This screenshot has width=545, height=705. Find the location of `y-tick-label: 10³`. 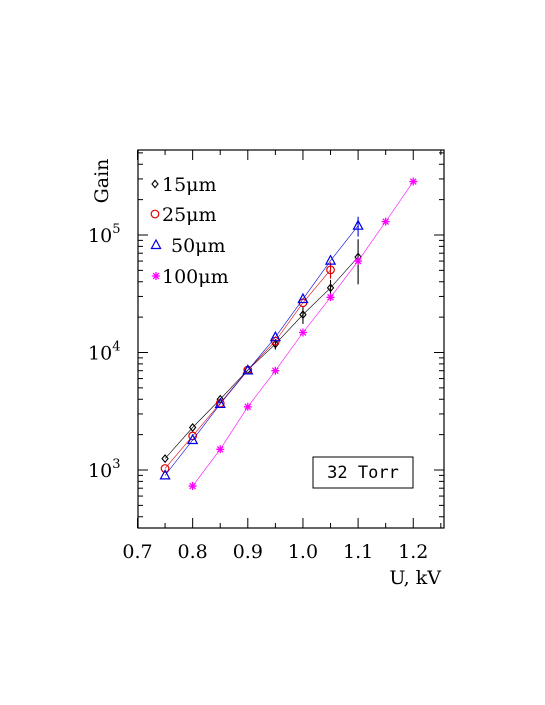

y-tick-label: 10³ is located at coordinates (104, 469).